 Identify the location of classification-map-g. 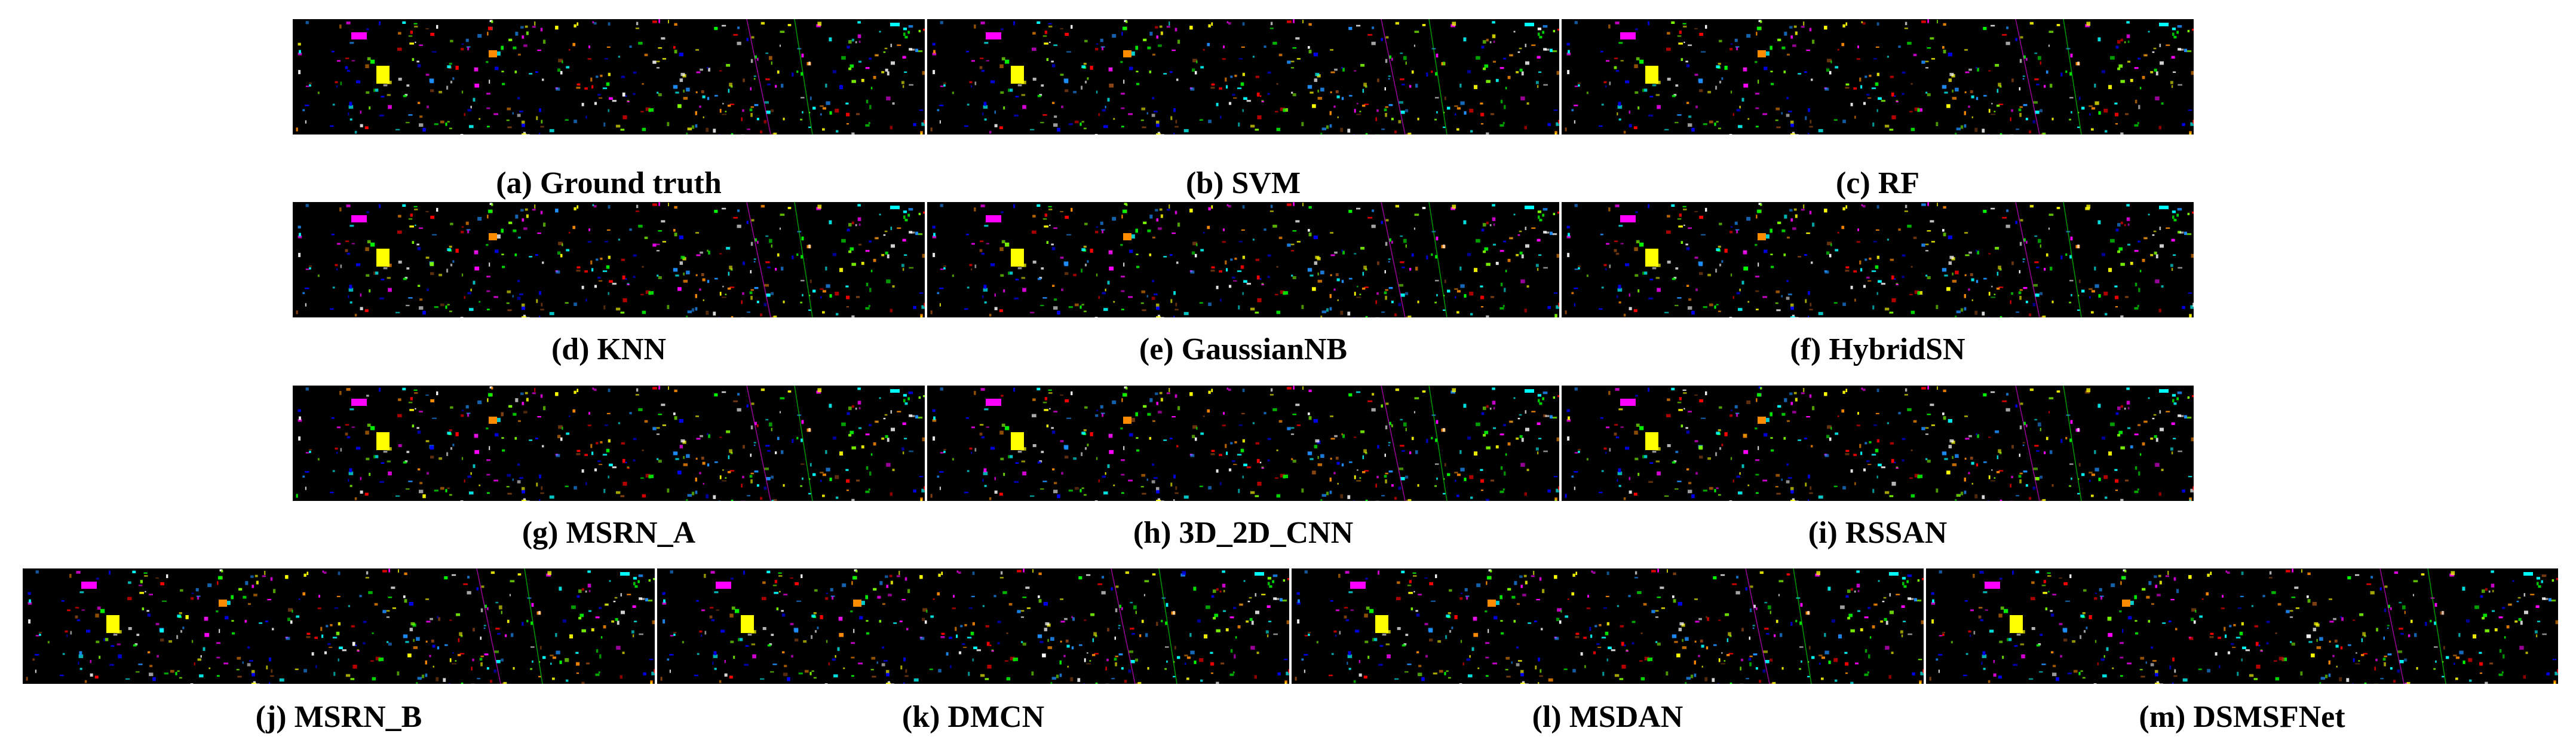
(609, 443).